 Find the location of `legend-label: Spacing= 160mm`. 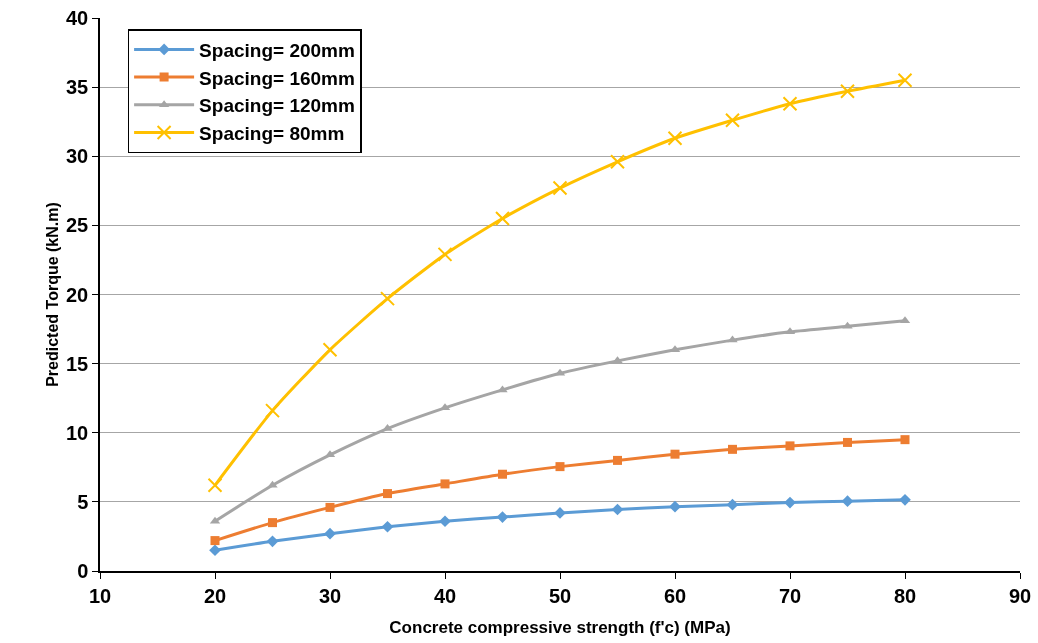

legend-label: Spacing= 160mm is located at coordinates (277, 78).